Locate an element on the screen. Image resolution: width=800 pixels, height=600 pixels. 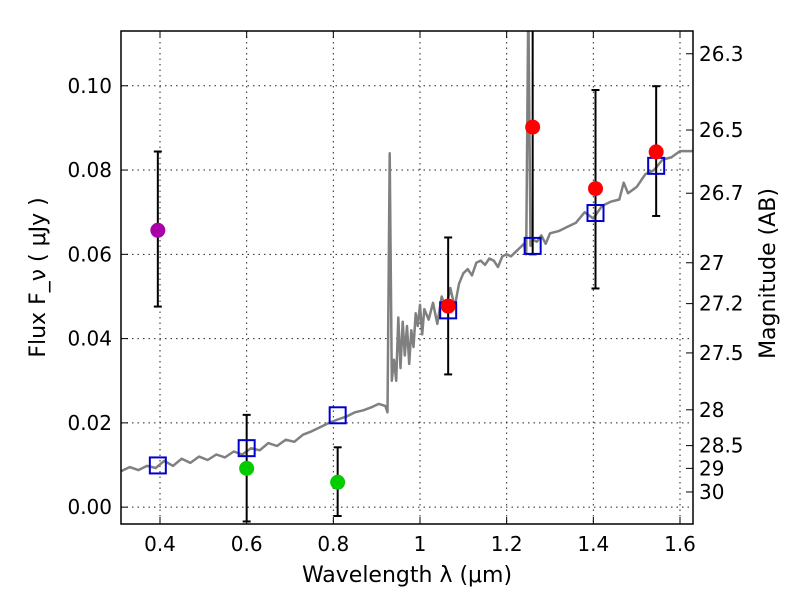
y-right-tick-label: 27 is located at coordinates (711, 263).